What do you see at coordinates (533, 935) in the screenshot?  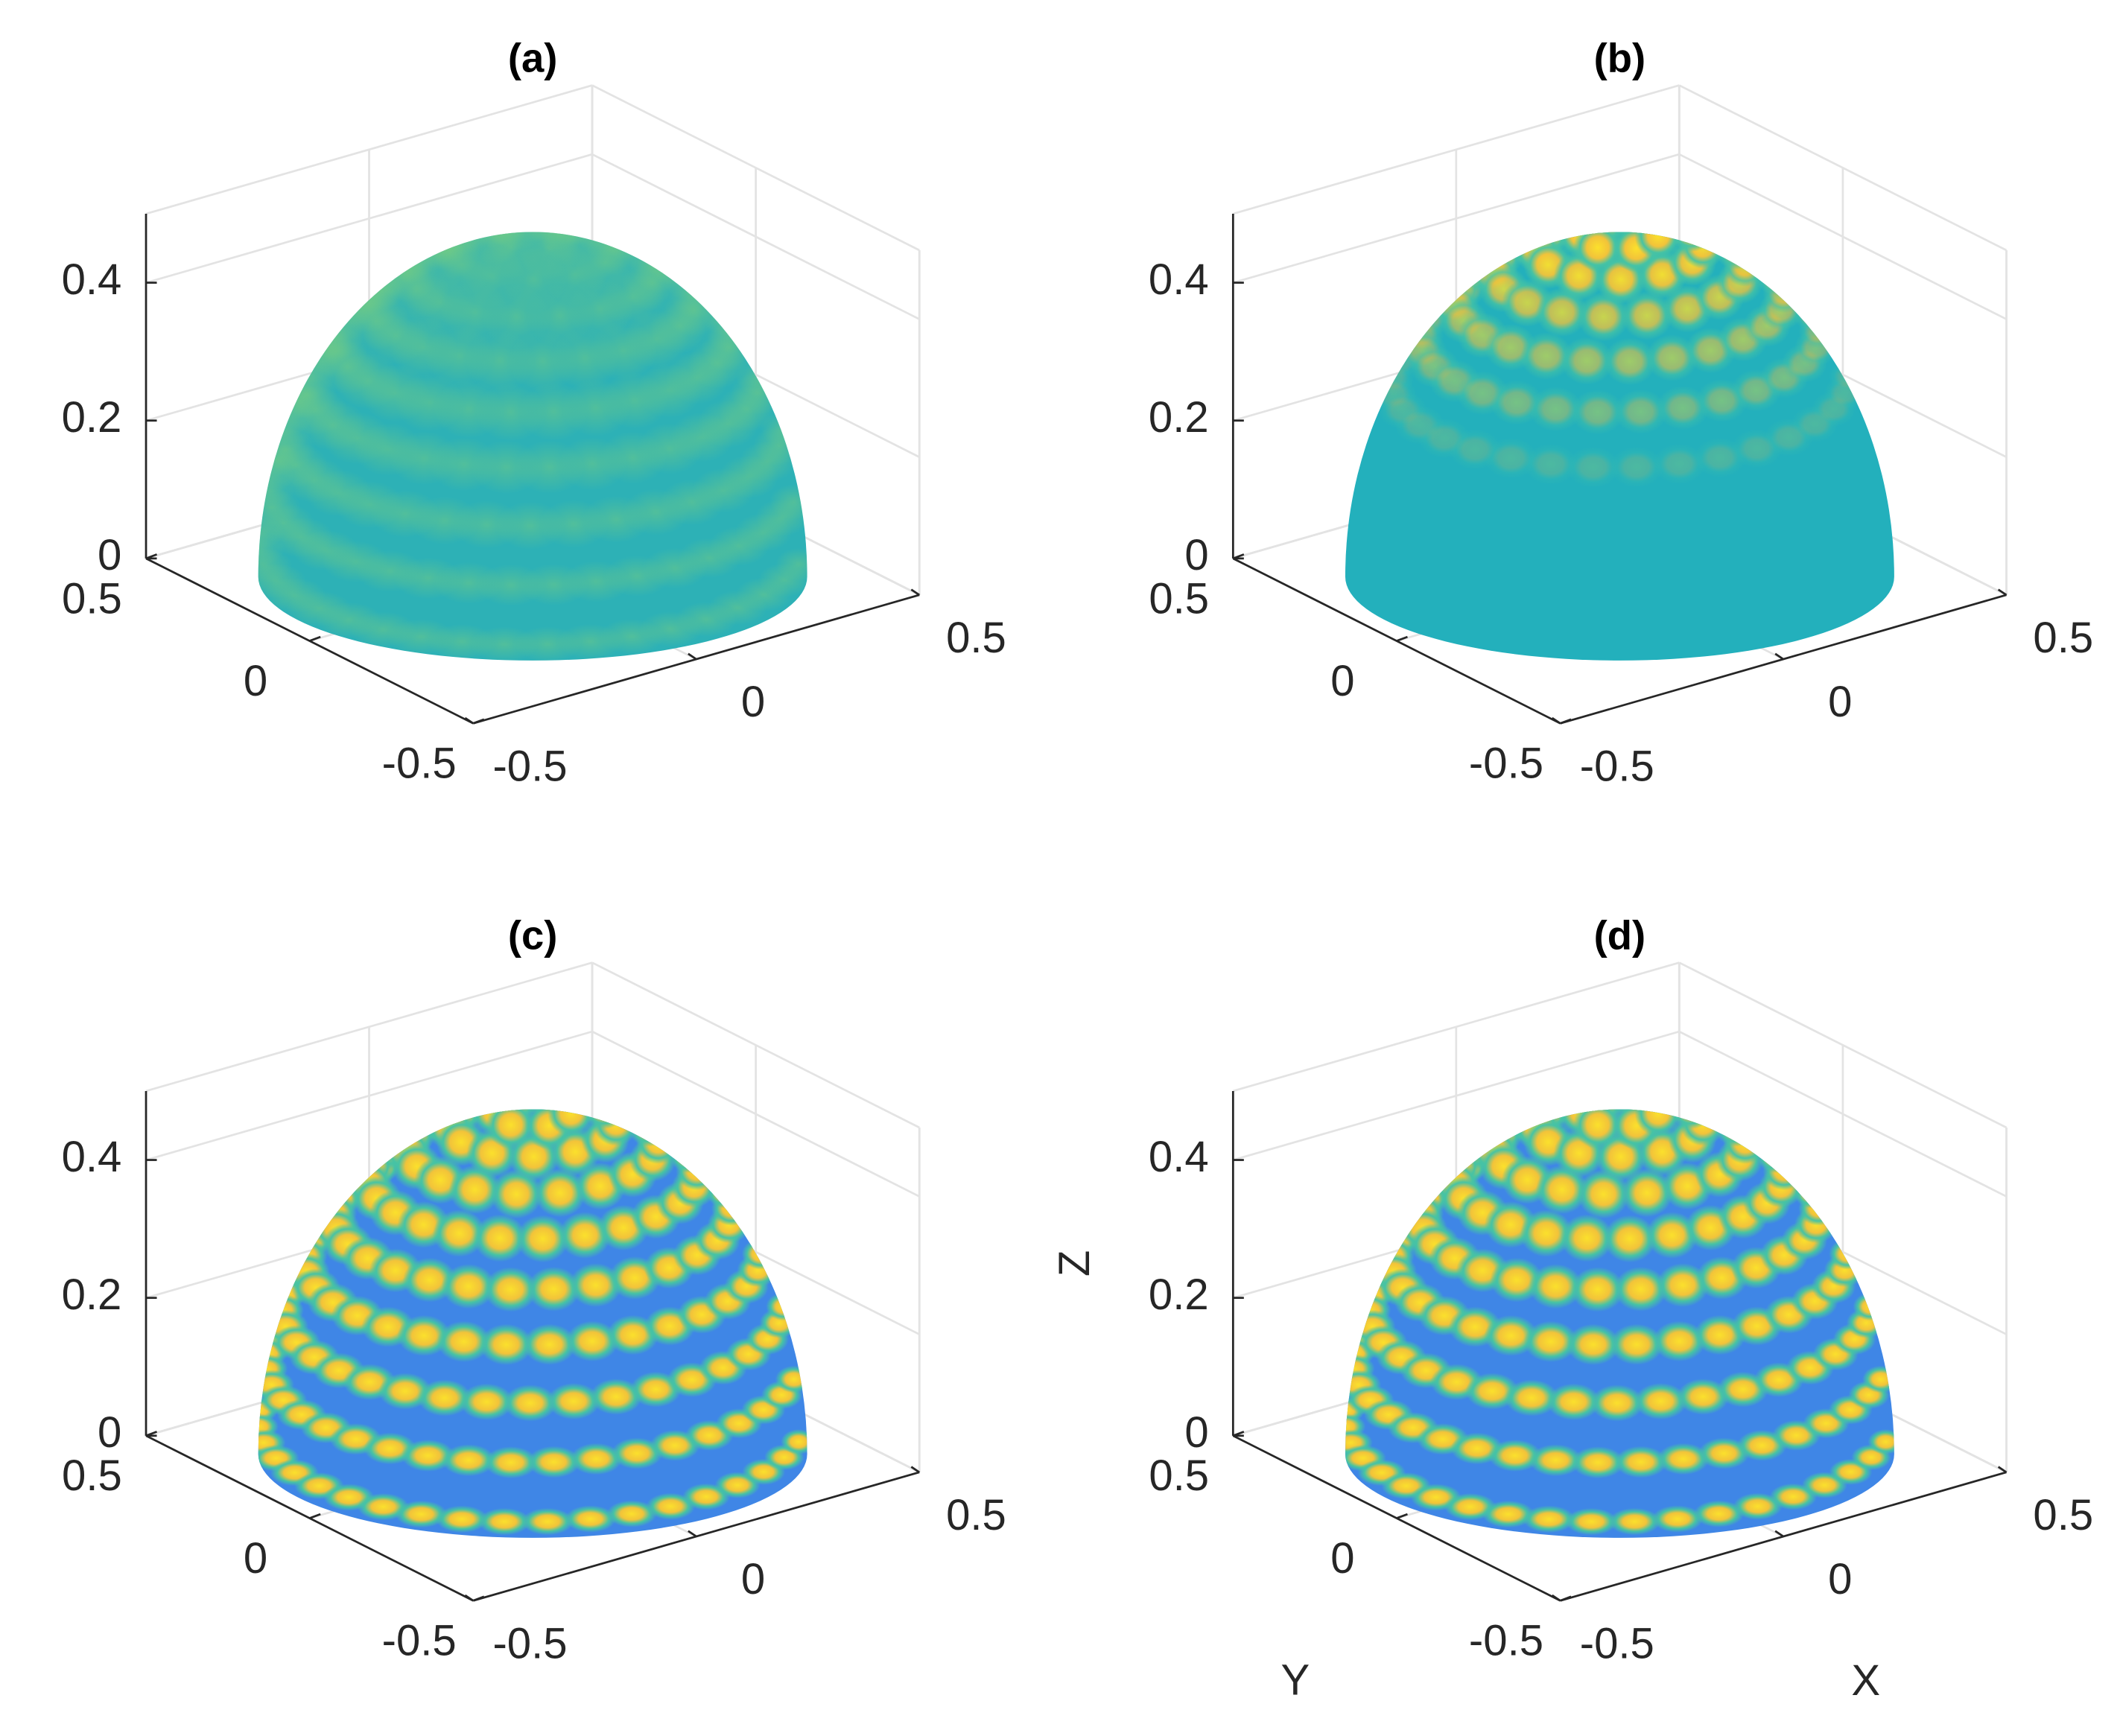 I see `panel-title: (c)` at bounding box center [533, 935].